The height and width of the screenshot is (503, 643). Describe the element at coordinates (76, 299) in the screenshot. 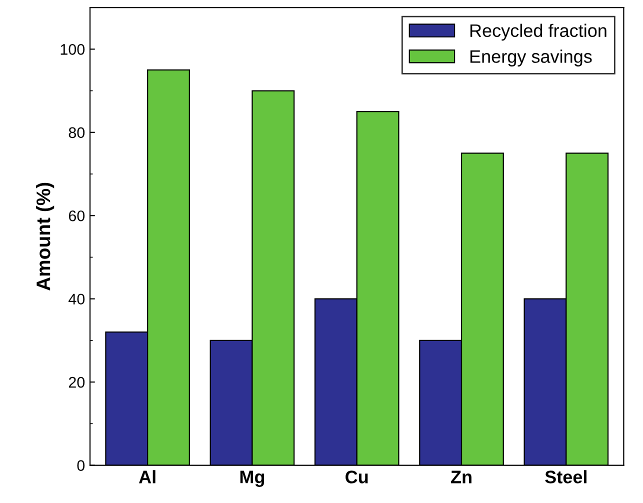

I see `y-tick-label: 40` at that location.